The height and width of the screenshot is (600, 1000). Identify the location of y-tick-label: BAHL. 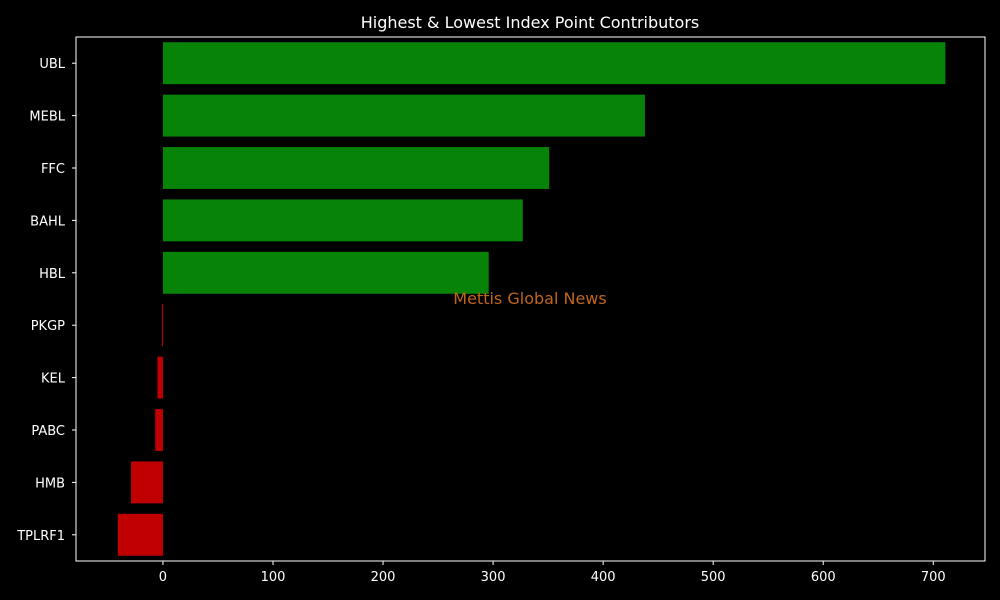
(48, 221).